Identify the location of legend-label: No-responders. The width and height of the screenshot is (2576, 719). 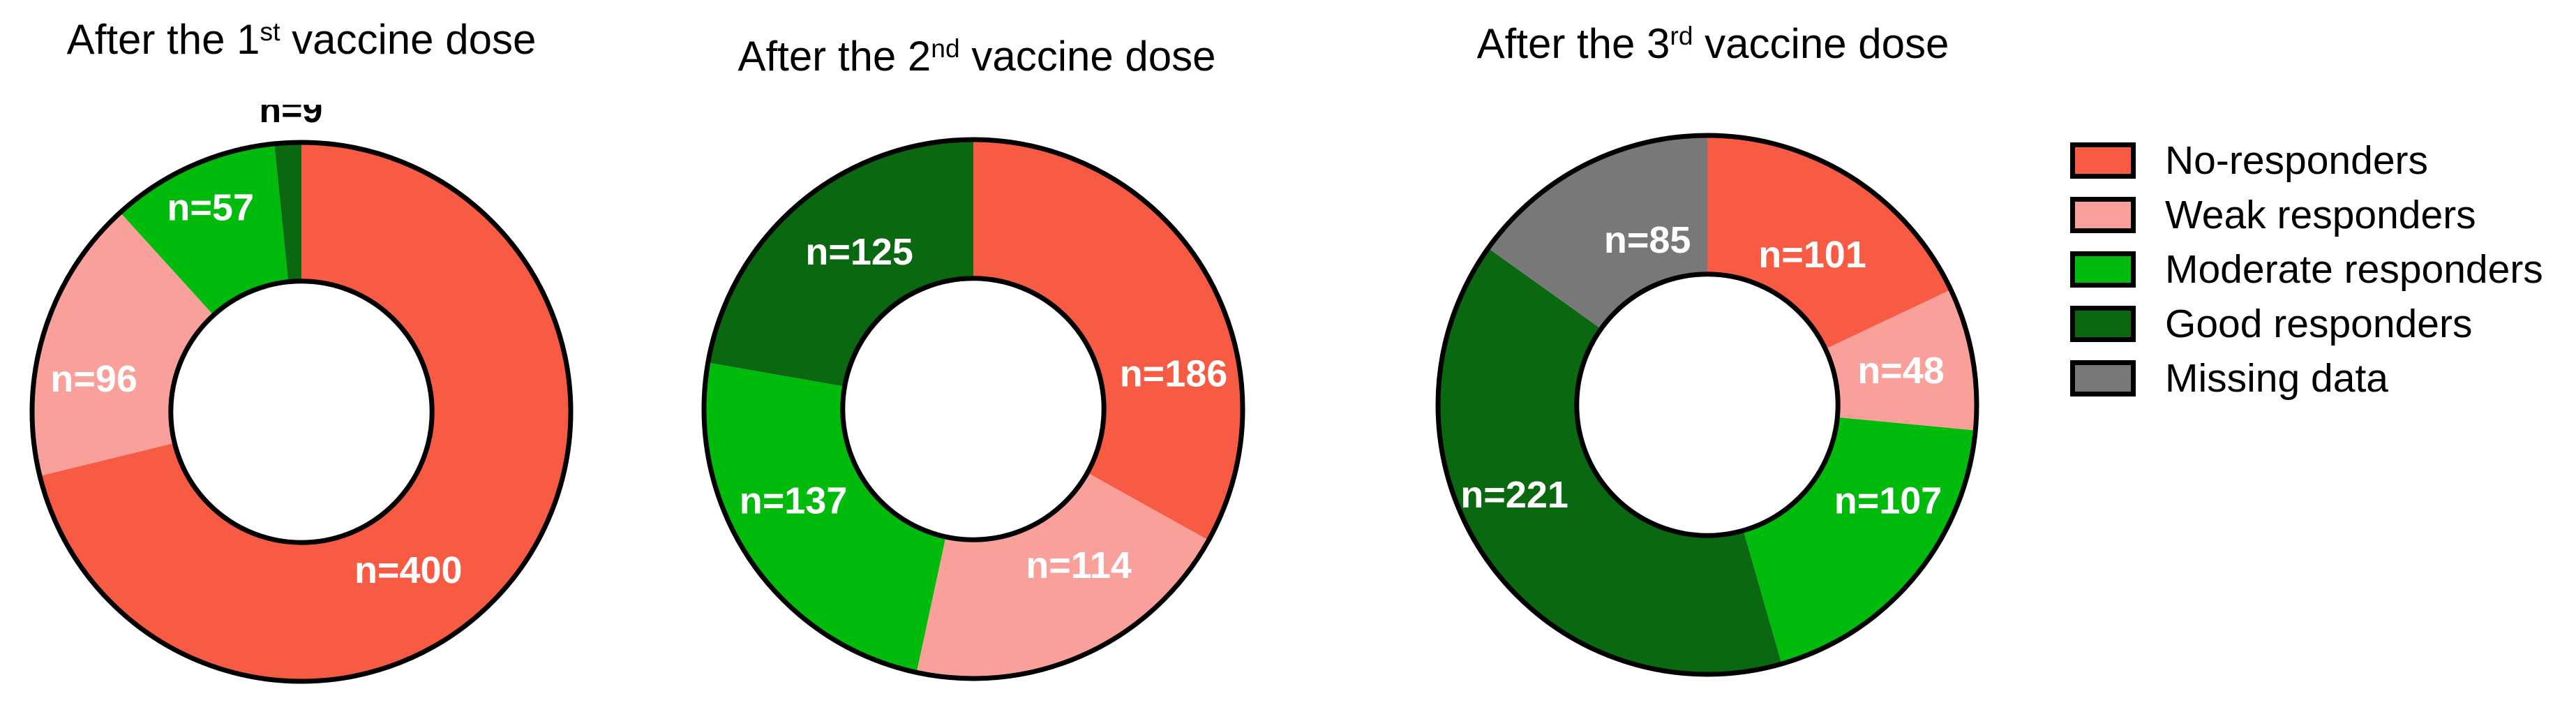
(2297, 160).